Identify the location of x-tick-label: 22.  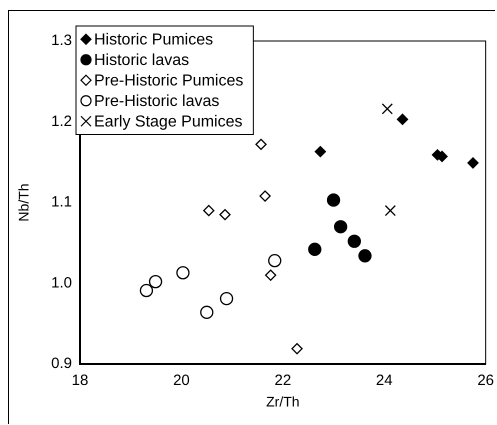
(283, 381).